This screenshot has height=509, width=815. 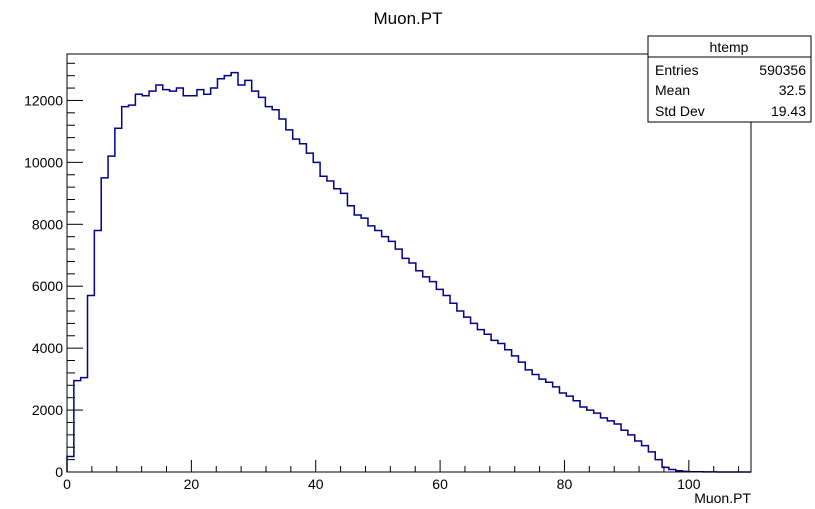 I want to click on stats-box-title: htemp, so click(x=729, y=47).